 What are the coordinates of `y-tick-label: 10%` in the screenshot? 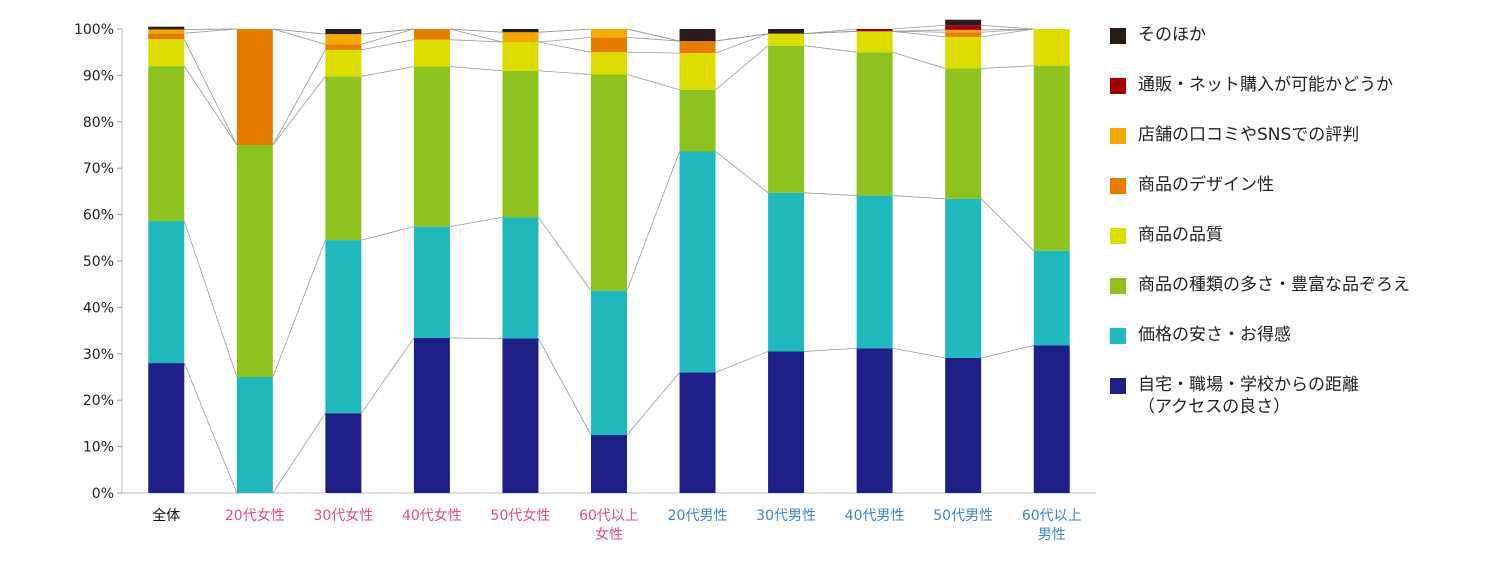 It's located at (98, 448).